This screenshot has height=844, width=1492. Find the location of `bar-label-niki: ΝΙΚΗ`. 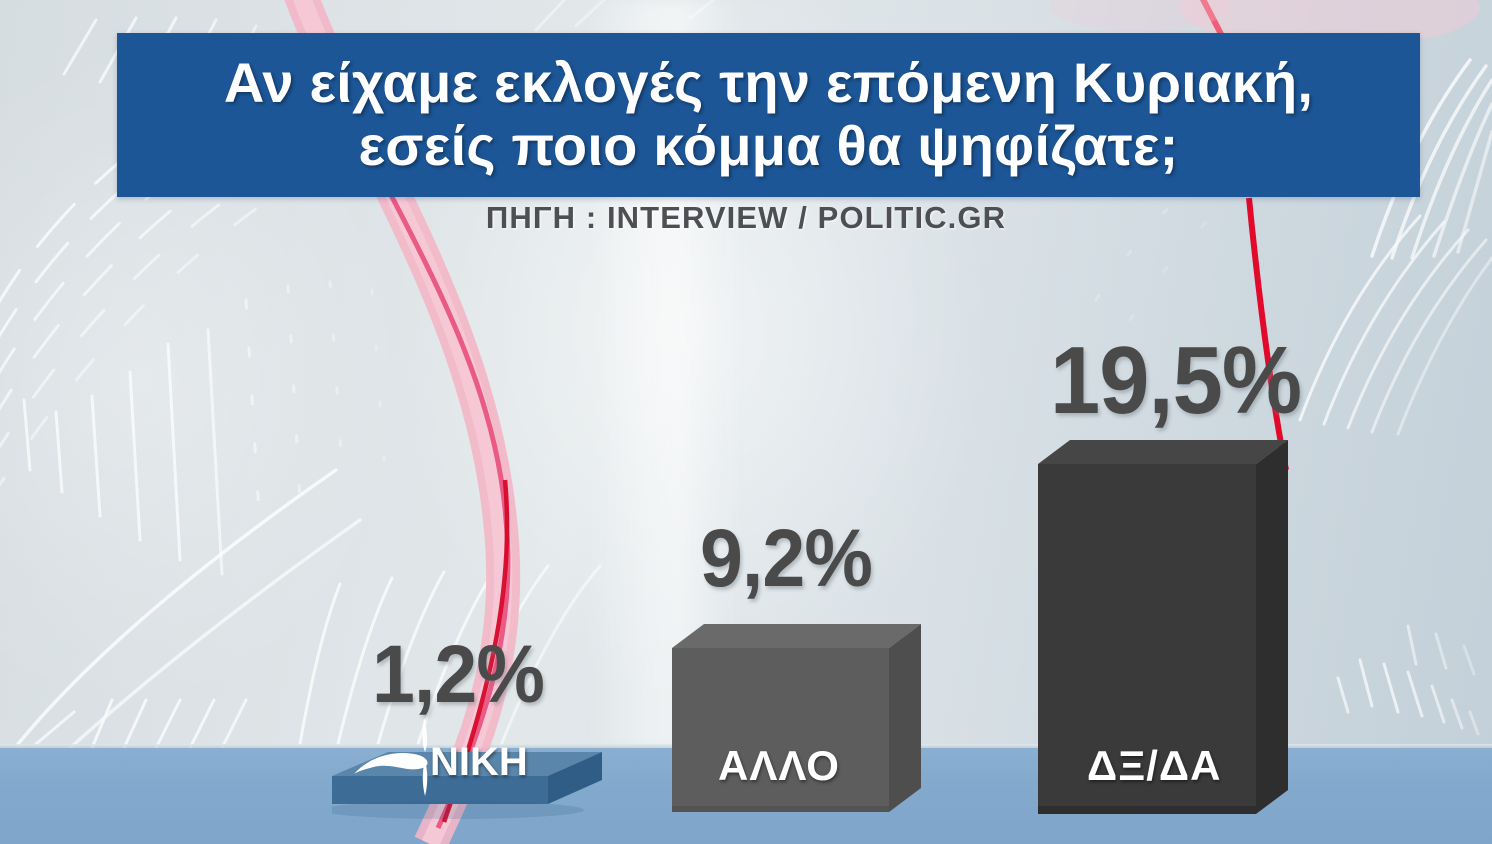

bar-label-niki: ΝΙΚΗ is located at coordinates (479, 762).